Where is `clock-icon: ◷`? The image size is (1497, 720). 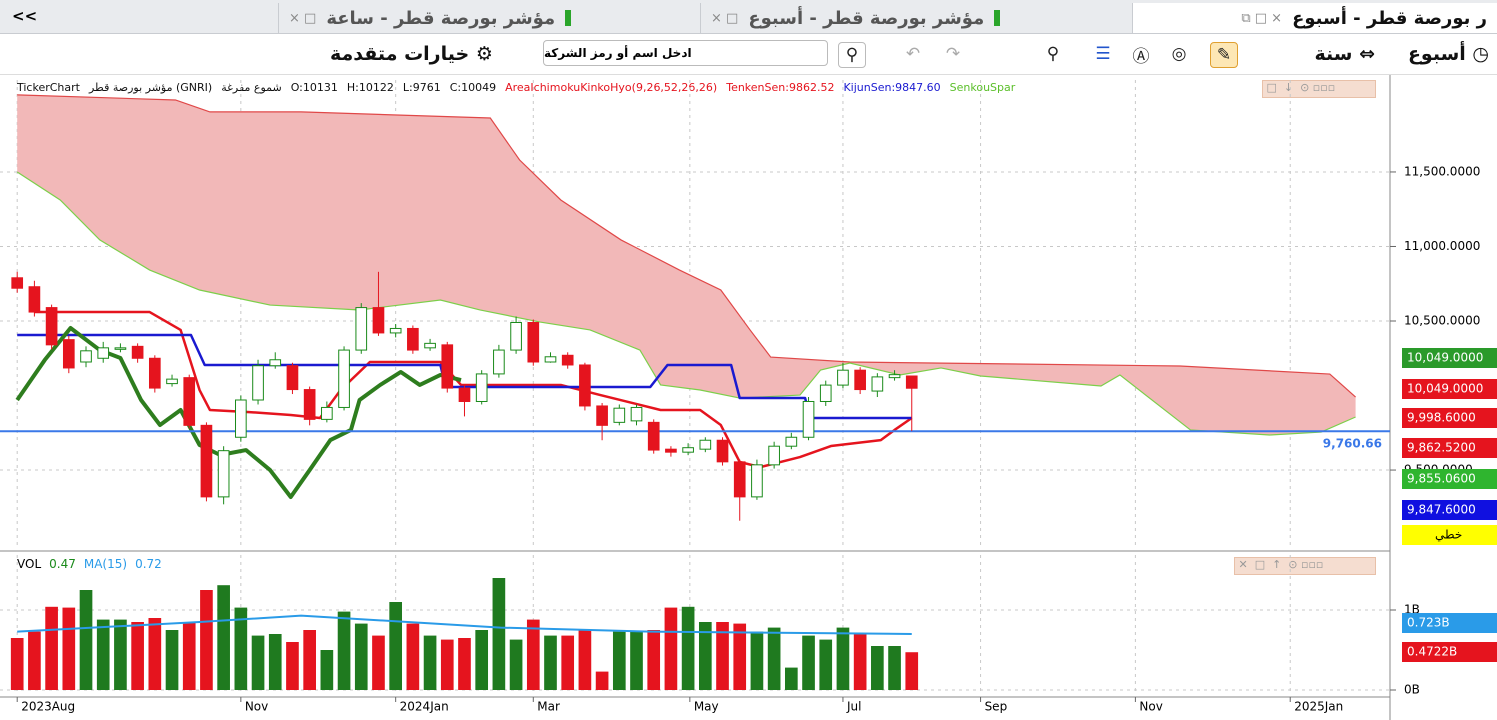
clock-icon: ◷ is located at coordinates (1477, 54).